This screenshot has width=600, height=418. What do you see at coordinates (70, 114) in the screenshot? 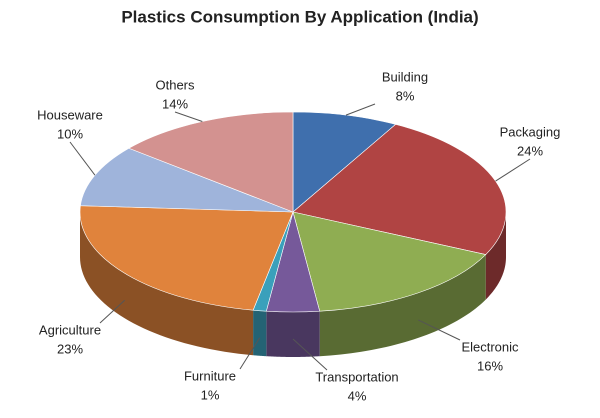
I see `slice-label: Houseware` at bounding box center [70, 114].